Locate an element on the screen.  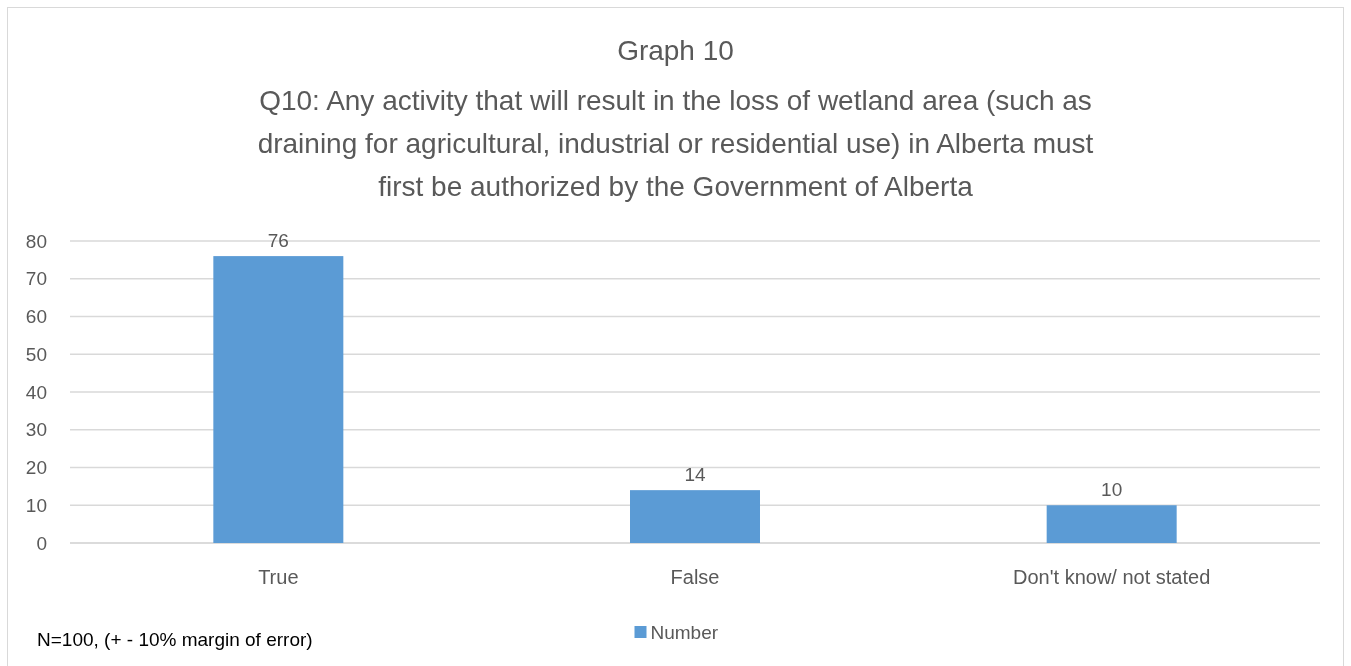
y-tick-label: 10 is located at coordinates (36, 505).